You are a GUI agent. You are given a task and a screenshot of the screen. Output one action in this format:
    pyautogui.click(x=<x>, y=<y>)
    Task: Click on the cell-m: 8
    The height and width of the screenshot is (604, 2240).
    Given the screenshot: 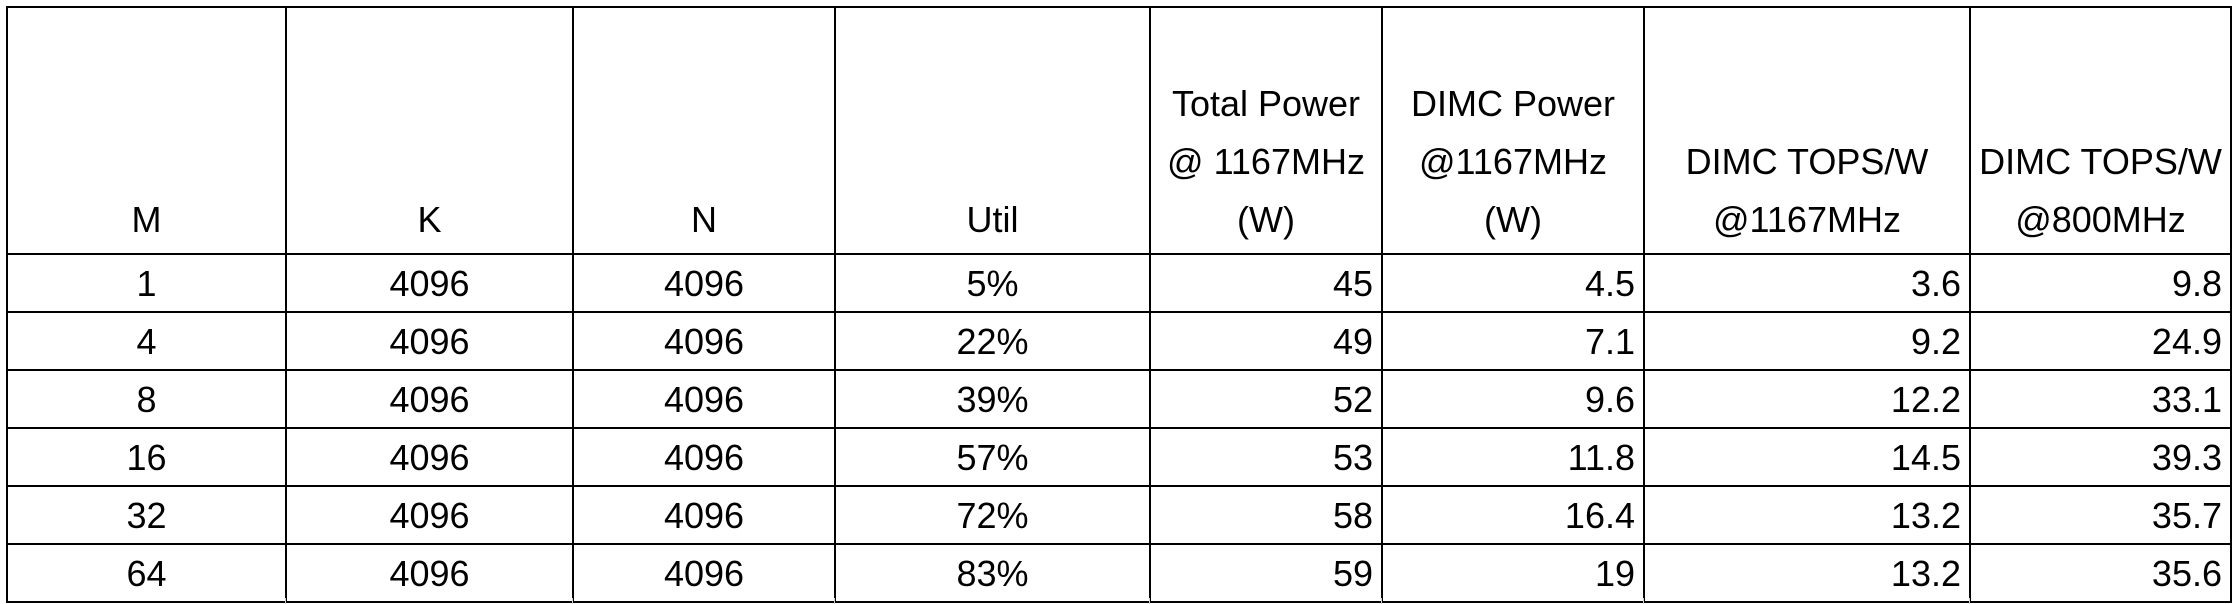 What is the action you would take?
    pyautogui.click(x=146, y=399)
    